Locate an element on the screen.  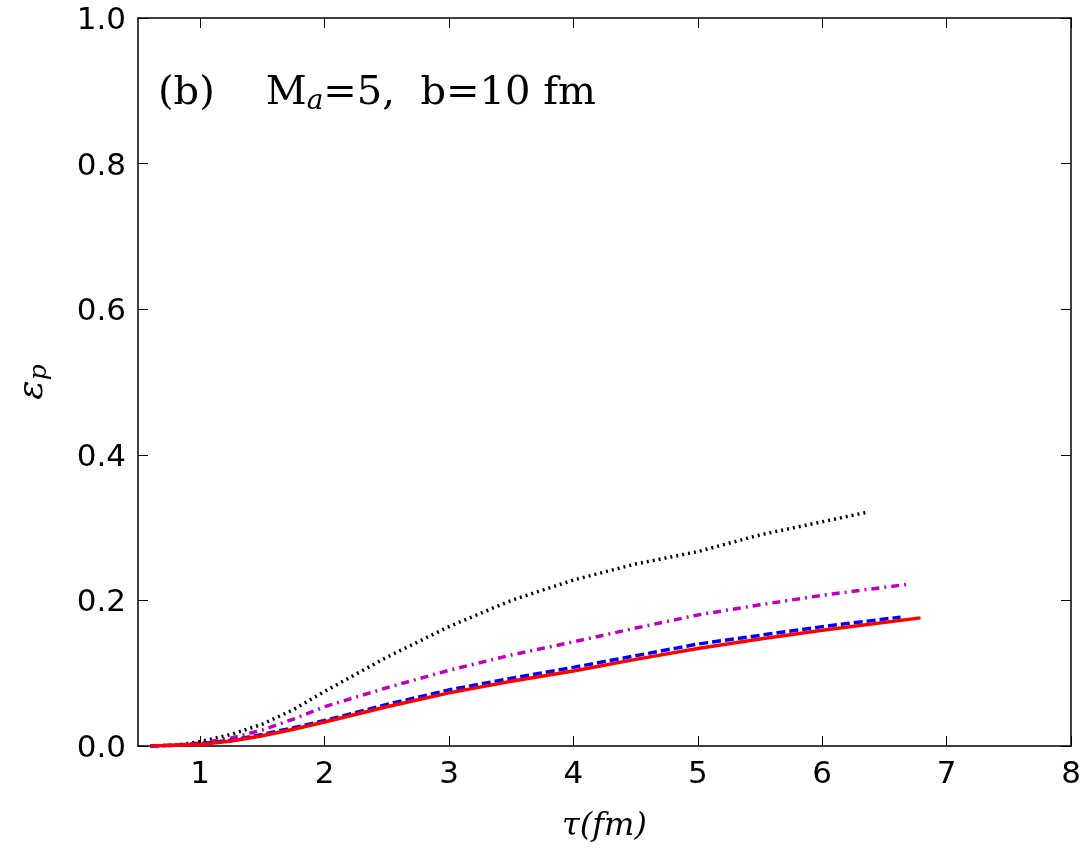
y-tick-label: 0.0 is located at coordinates (101, 746).